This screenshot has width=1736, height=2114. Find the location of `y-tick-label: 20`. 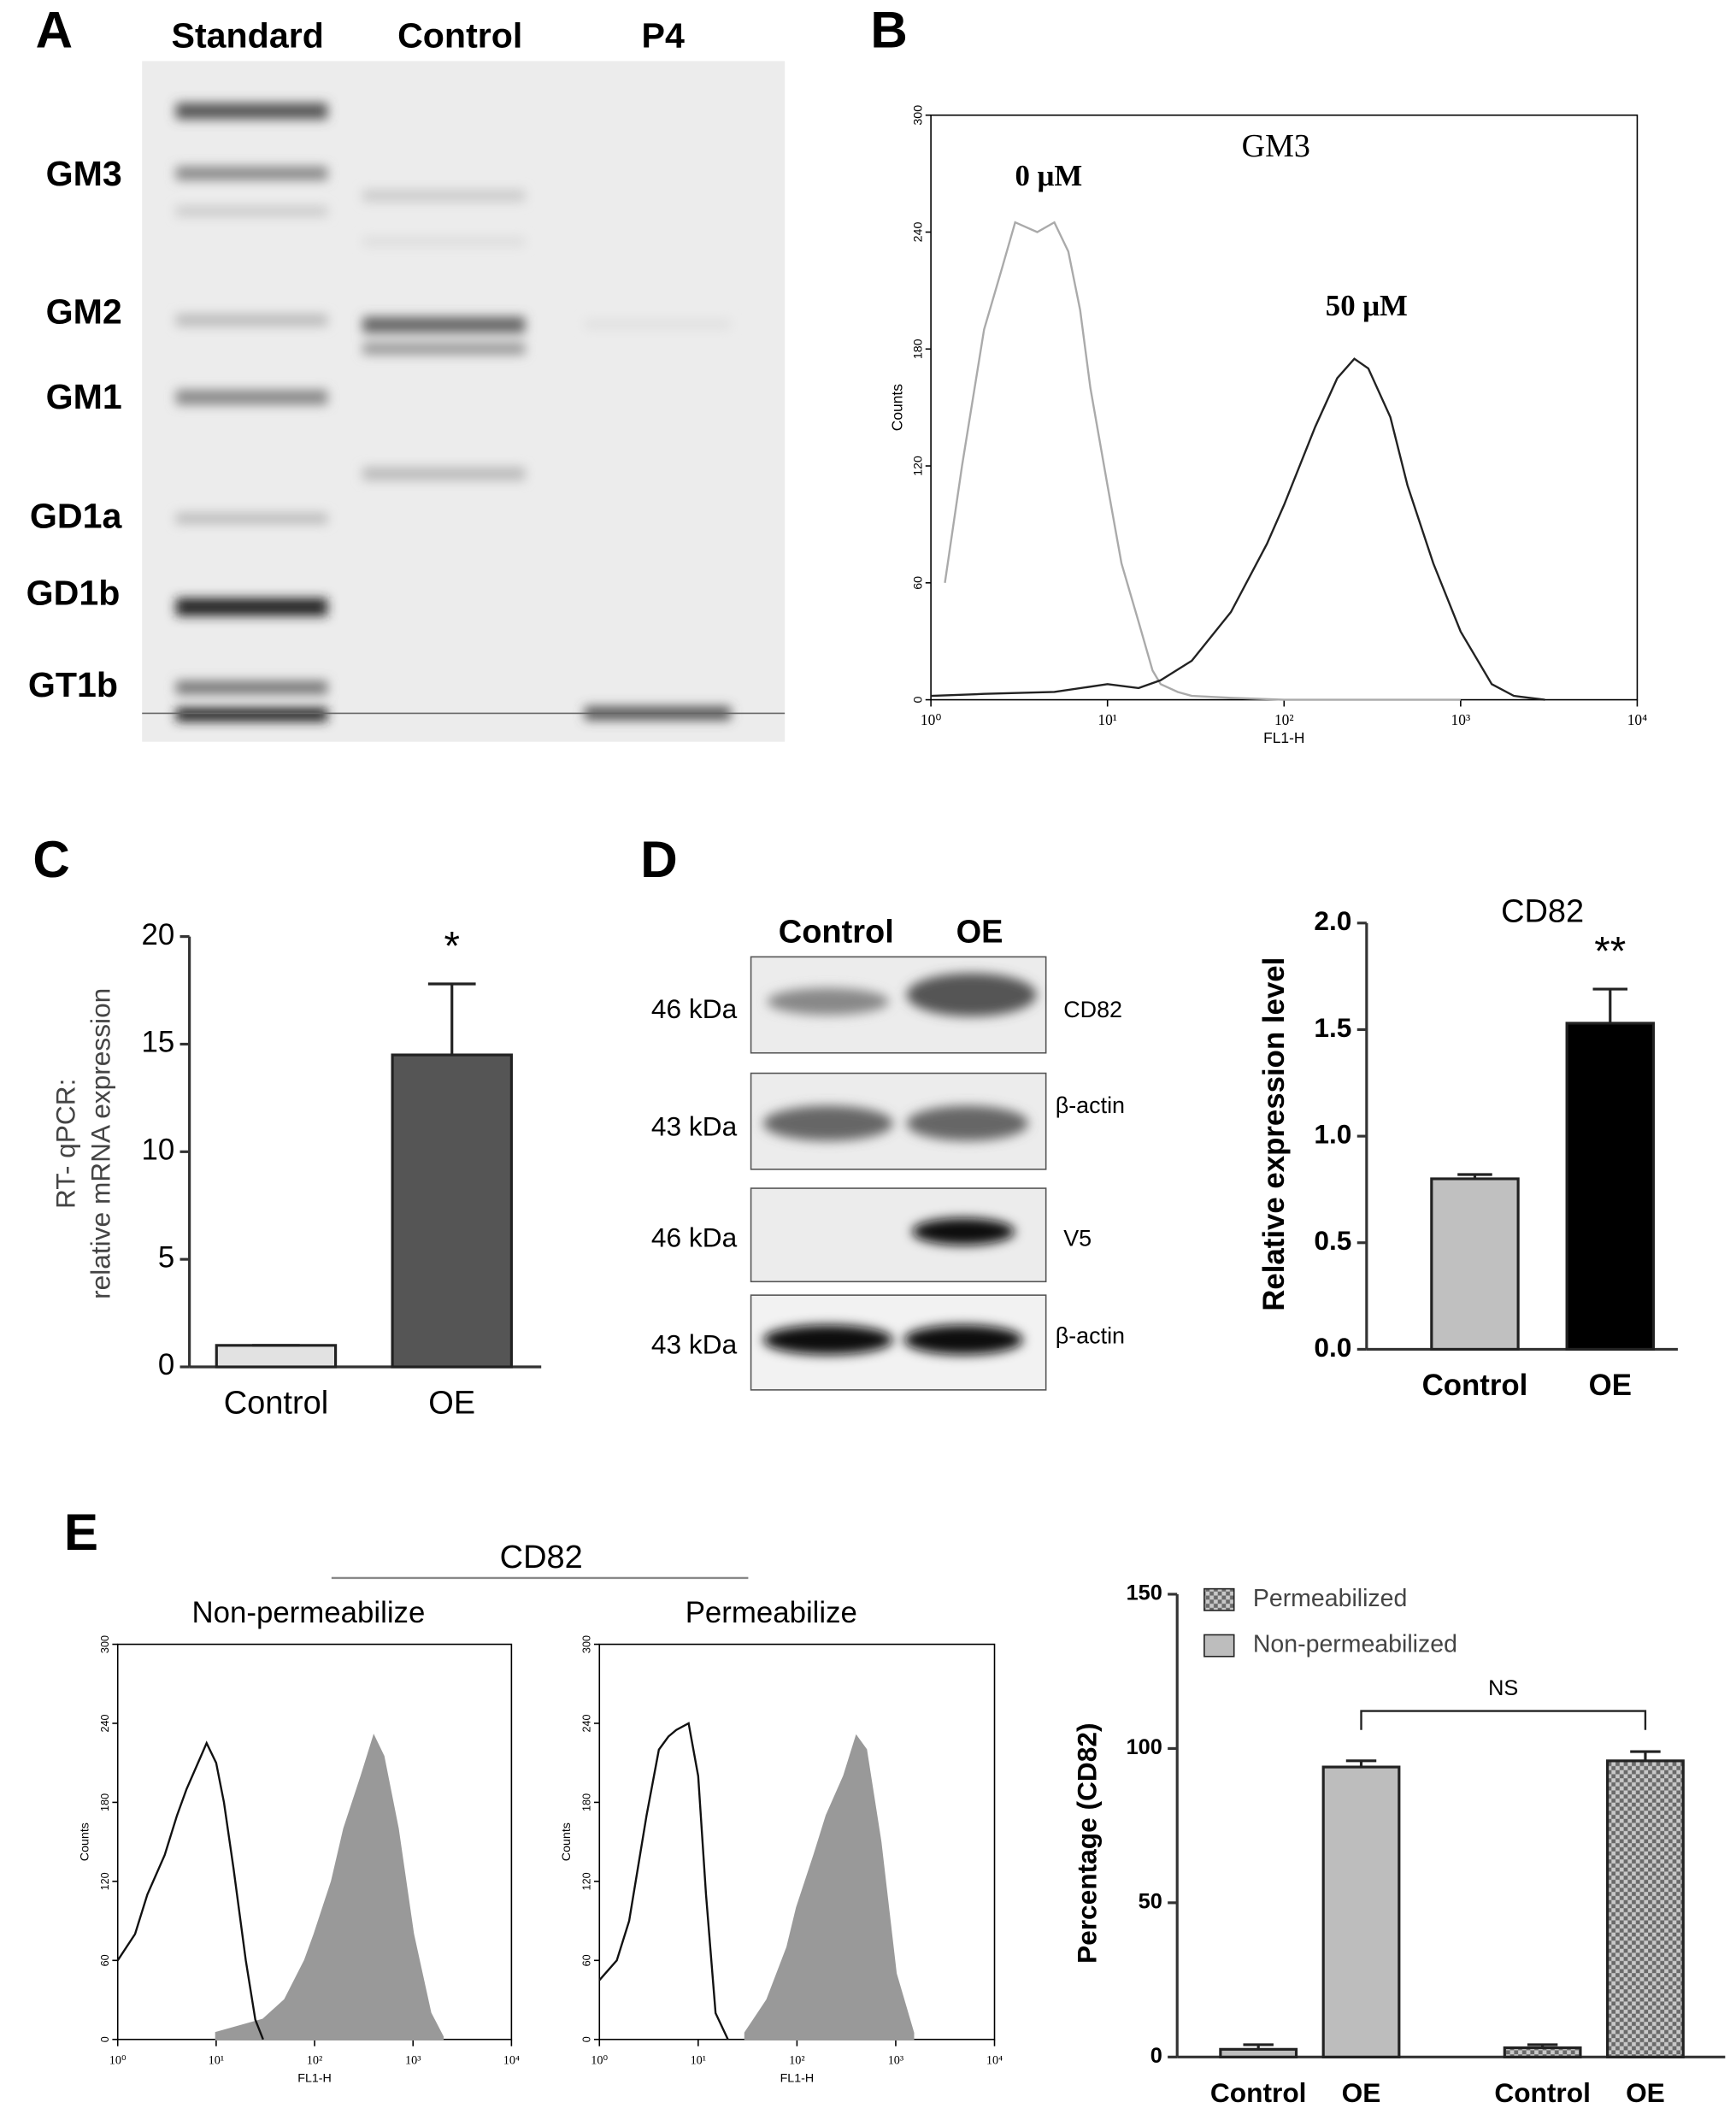

y-tick-label: 20 is located at coordinates (157, 934).